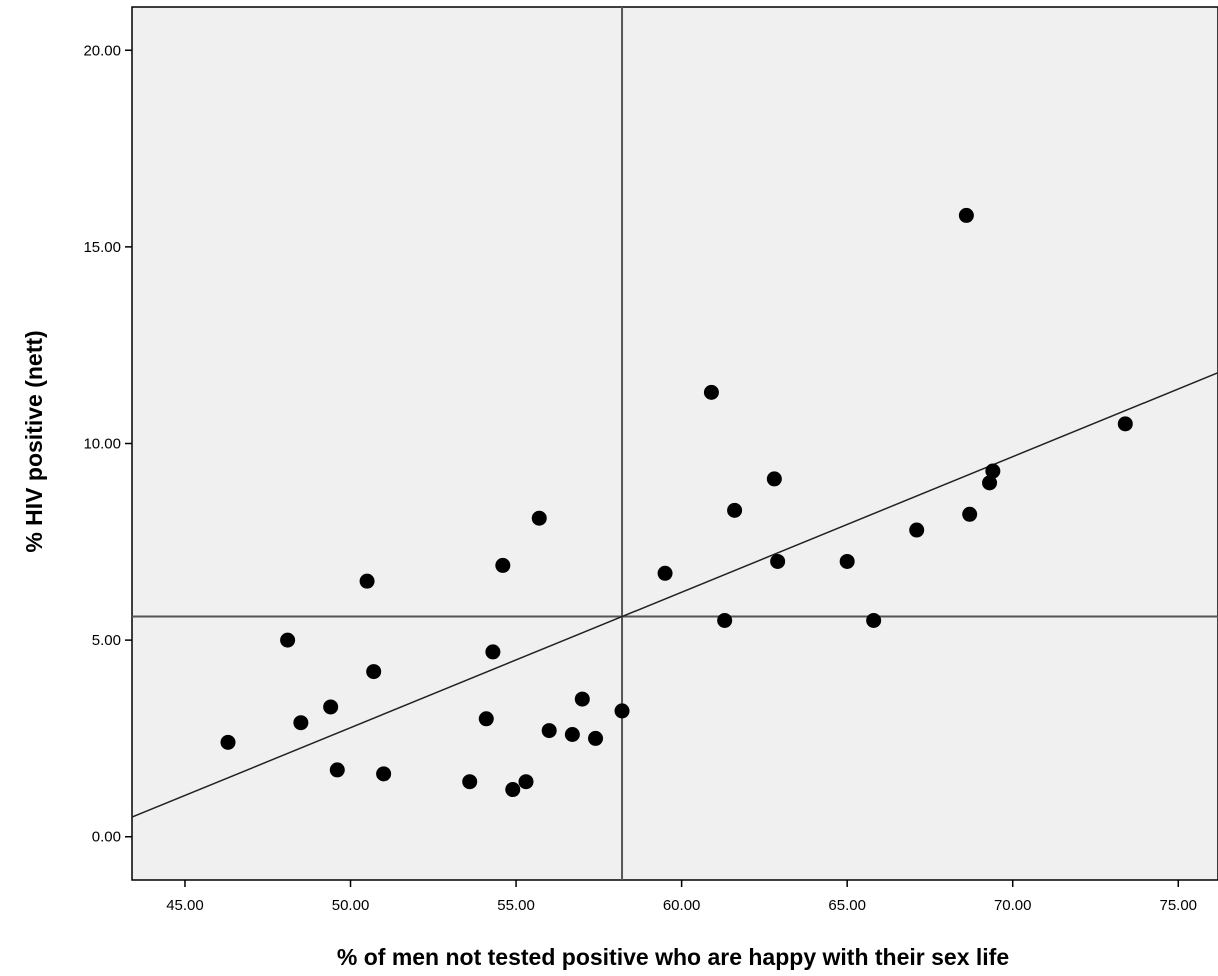  Describe the element at coordinates (1178, 905) in the screenshot. I see `x-tick-label: 75.00` at that location.